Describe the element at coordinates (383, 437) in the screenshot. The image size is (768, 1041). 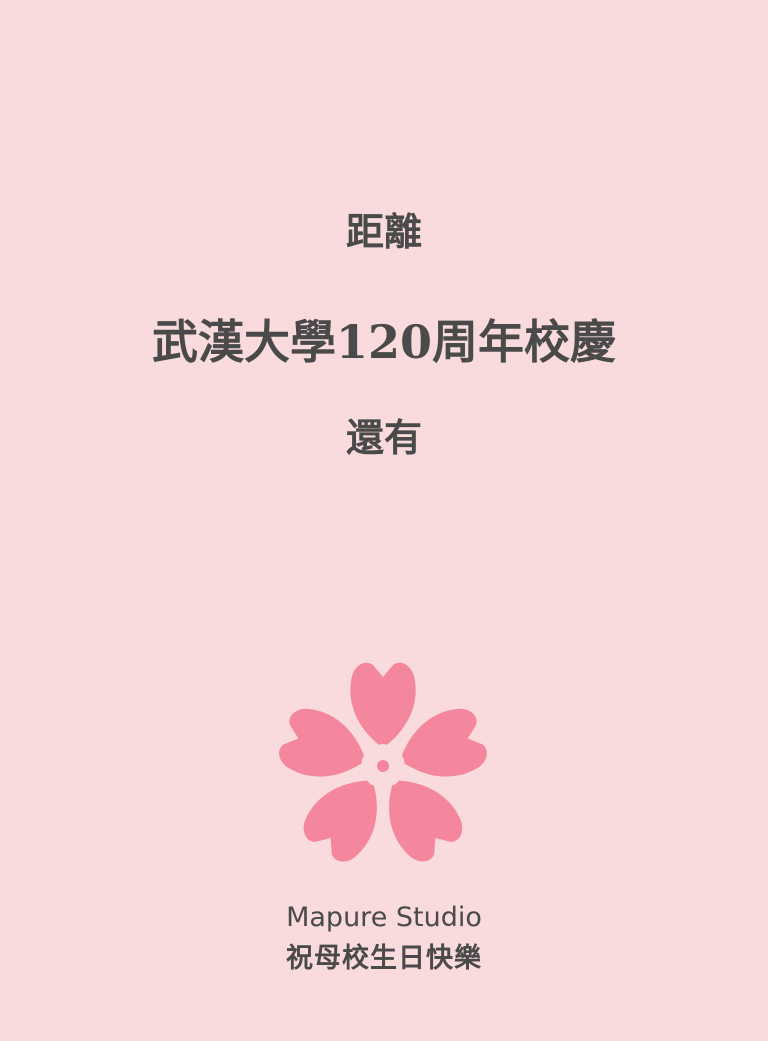
I see `countdown-suffix: 還有` at that location.